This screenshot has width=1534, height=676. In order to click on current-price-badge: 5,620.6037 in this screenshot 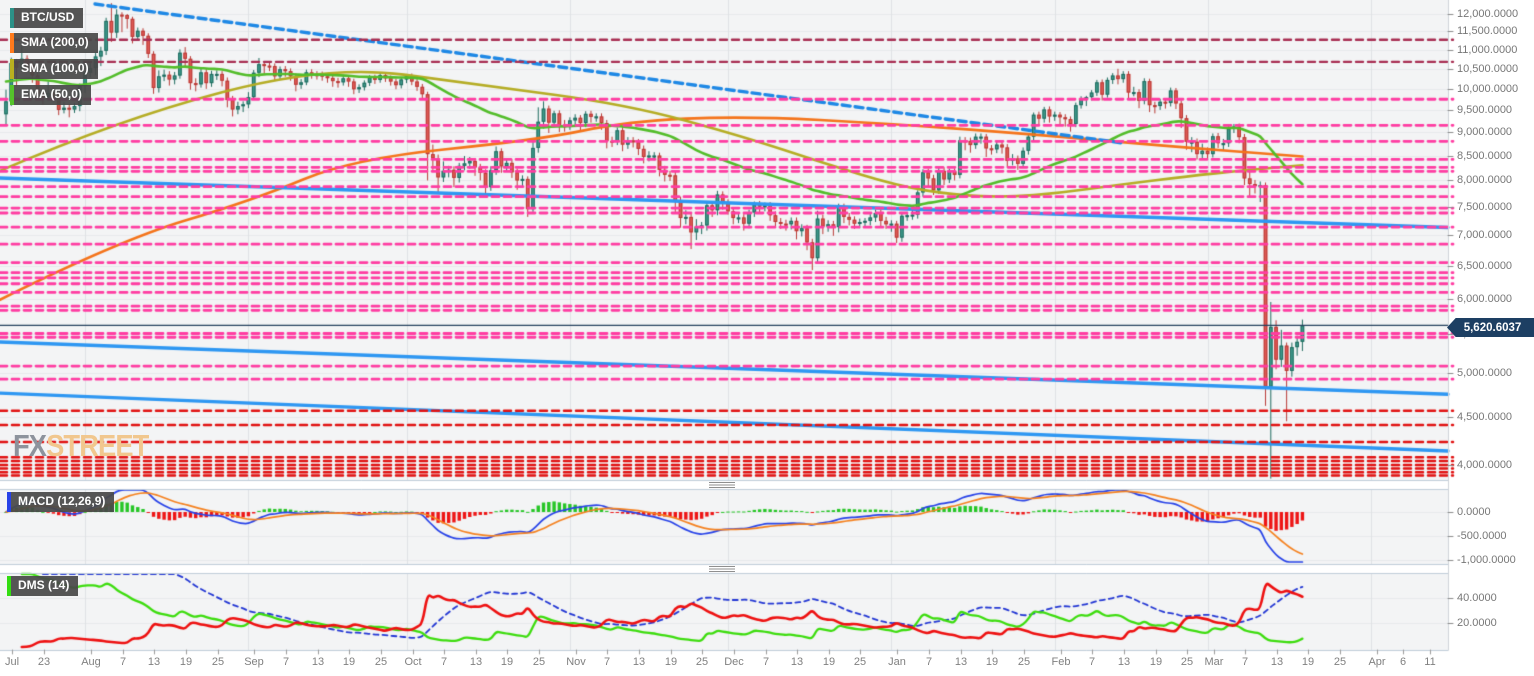, I will do `click(1490, 327)`.